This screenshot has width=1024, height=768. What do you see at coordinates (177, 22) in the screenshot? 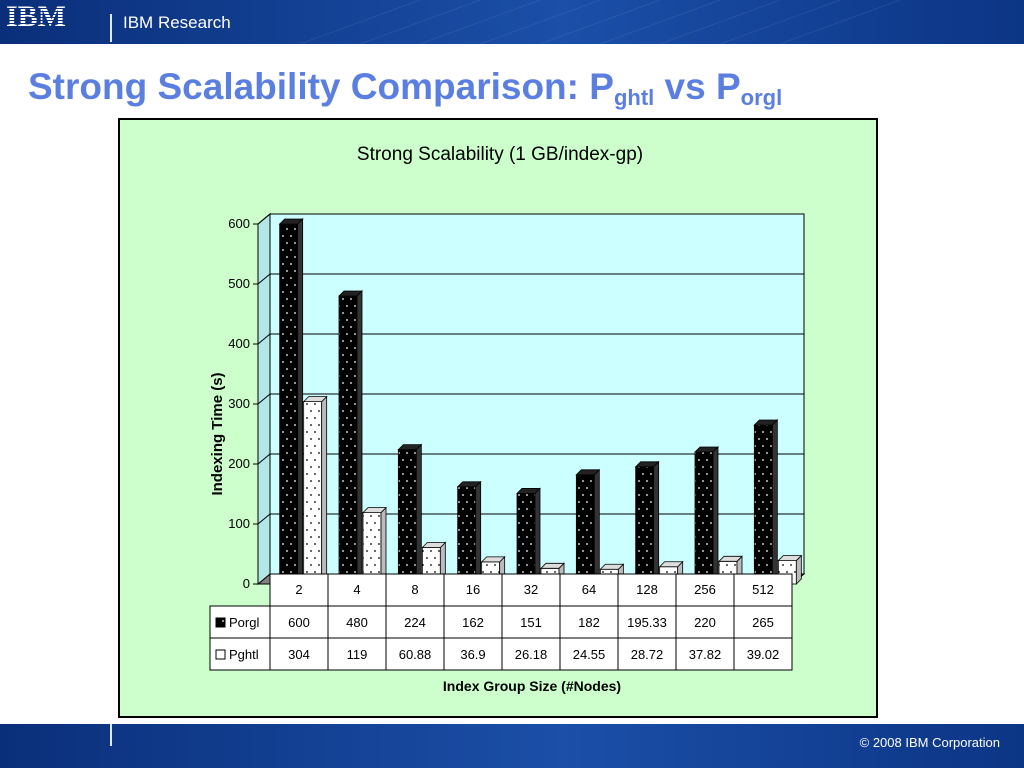
I see `brand-label: IBM Research` at bounding box center [177, 22].